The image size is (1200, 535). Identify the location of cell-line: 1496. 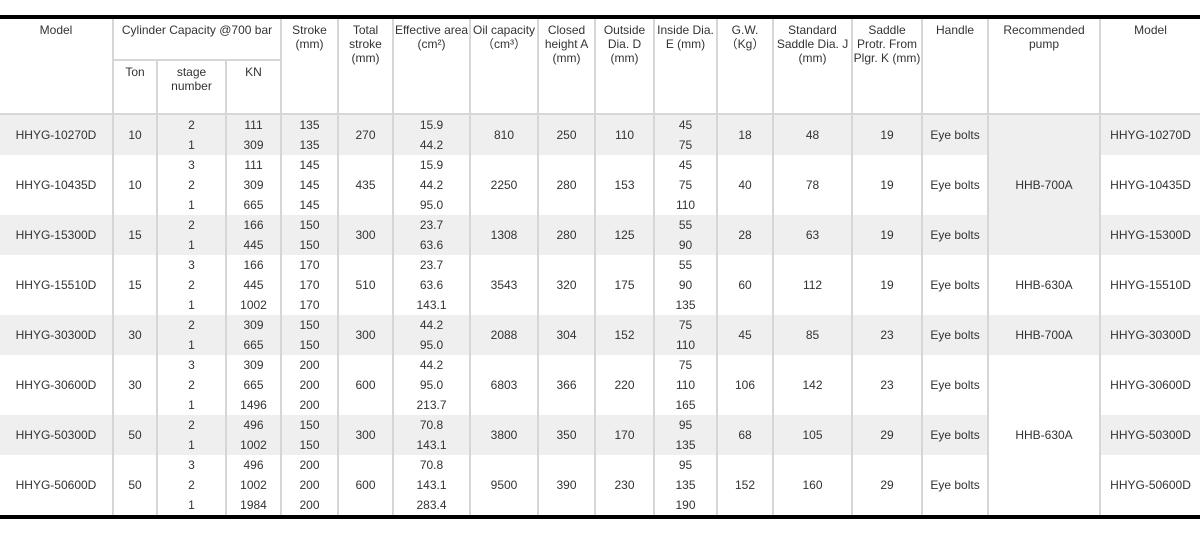
(253, 405).